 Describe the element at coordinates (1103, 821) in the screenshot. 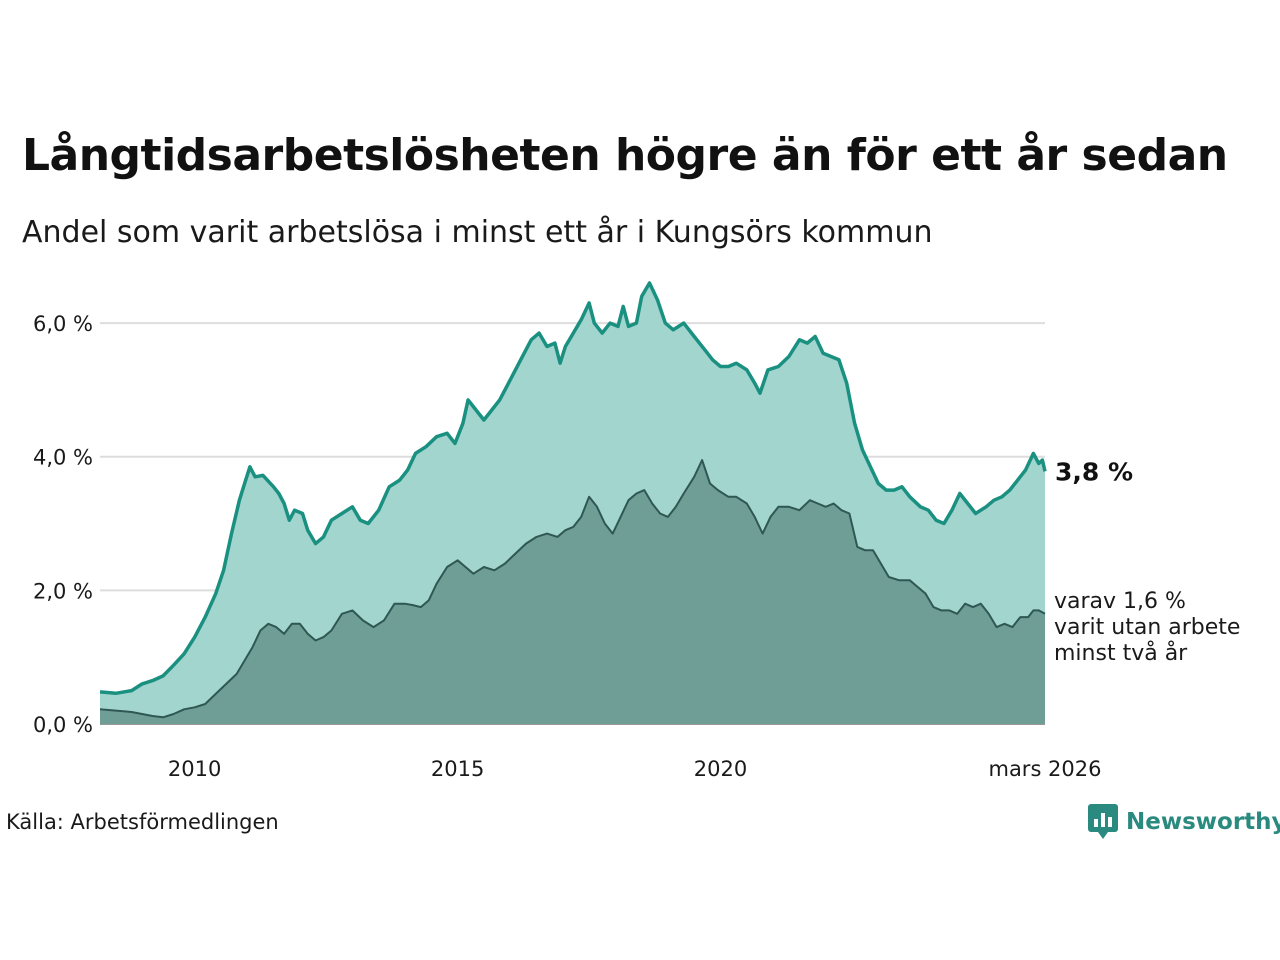

I see `newsworthy-logo-icon` at that location.